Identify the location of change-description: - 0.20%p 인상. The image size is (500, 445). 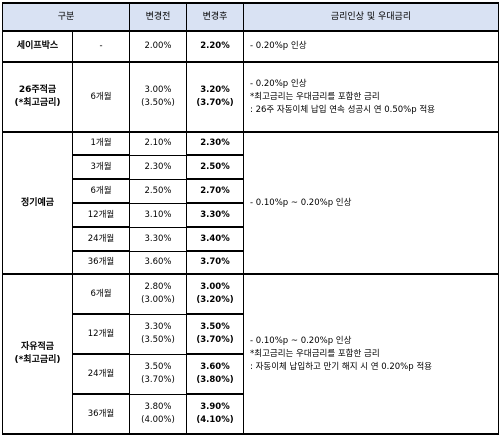
(371, 46).